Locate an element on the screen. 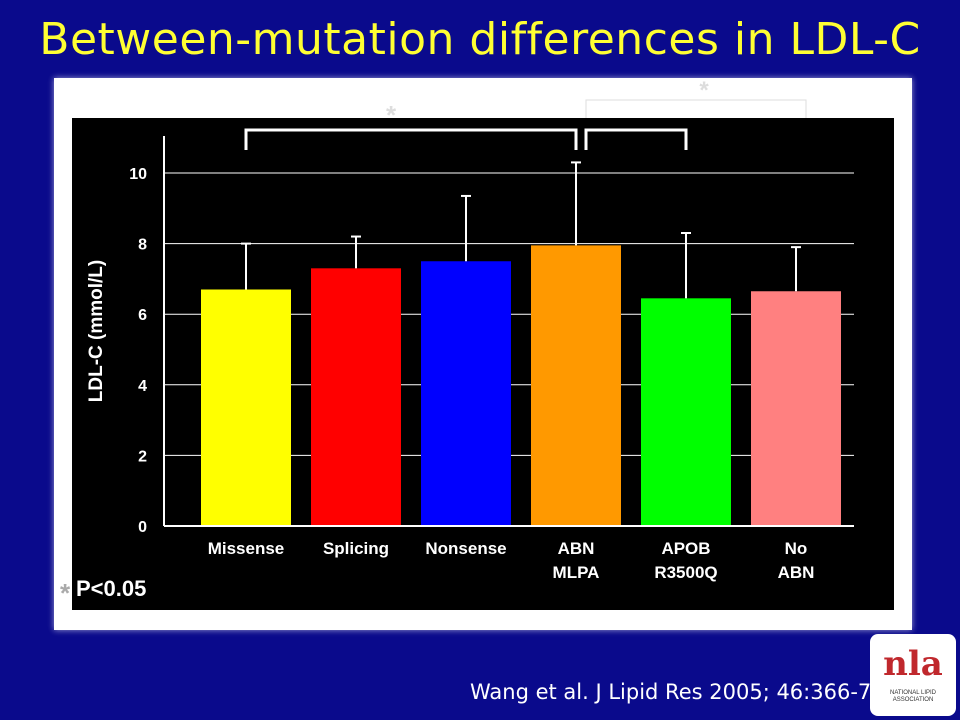  y-tick-label: 0 is located at coordinates (142, 527).